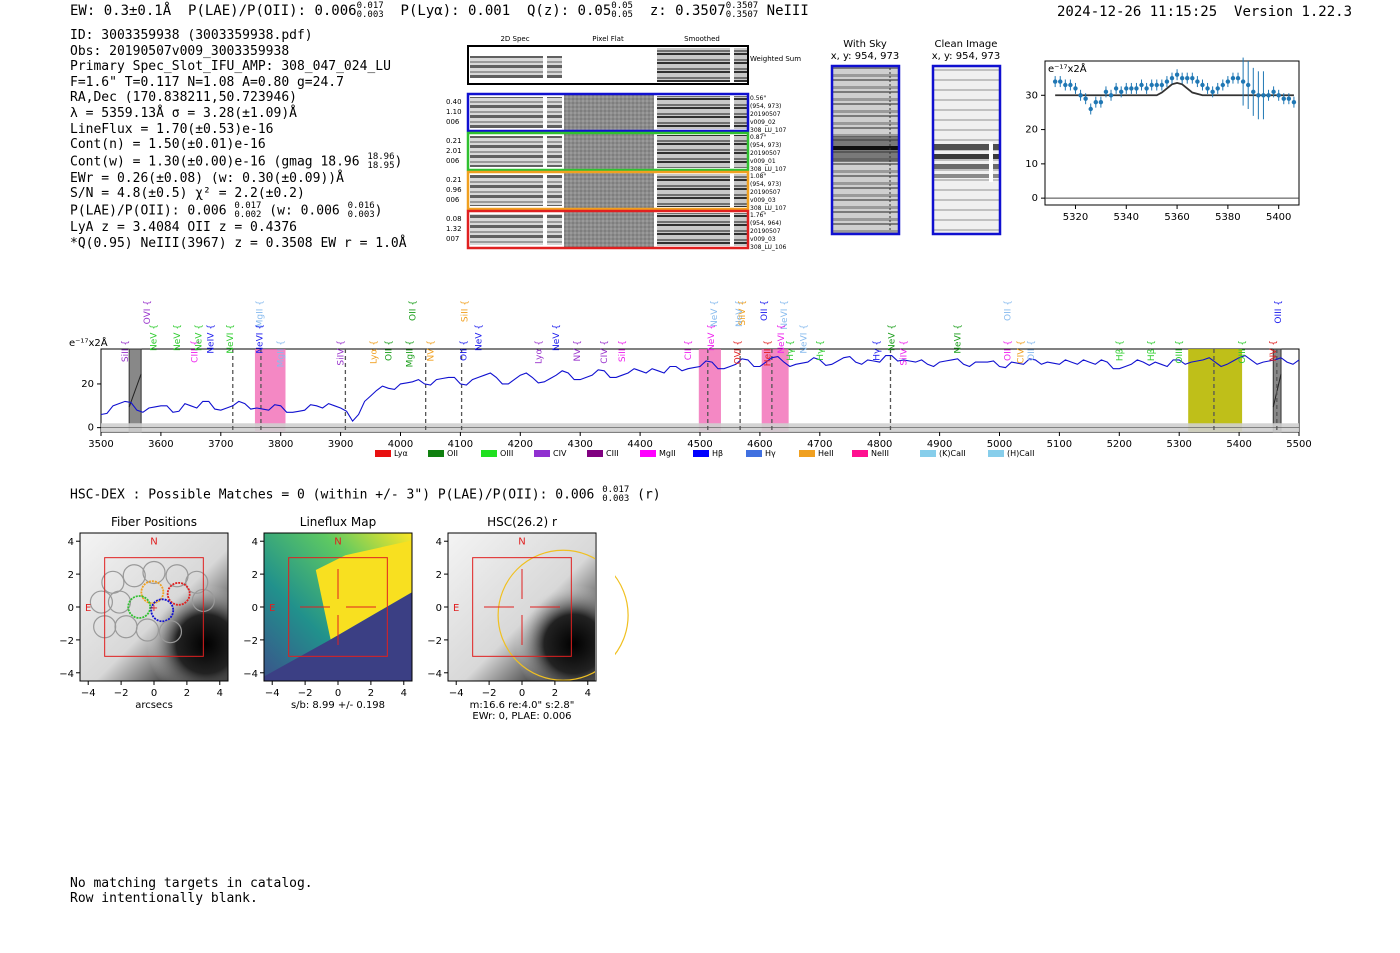  I want to click on cutout-row-value: 0.96, so click(454, 190).